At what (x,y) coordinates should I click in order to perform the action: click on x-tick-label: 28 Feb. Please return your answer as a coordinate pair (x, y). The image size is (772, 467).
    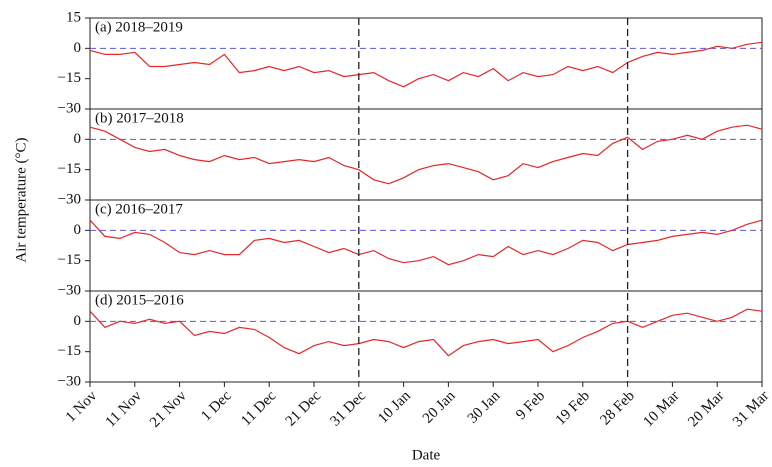
    Looking at the image, I should click on (617, 408).